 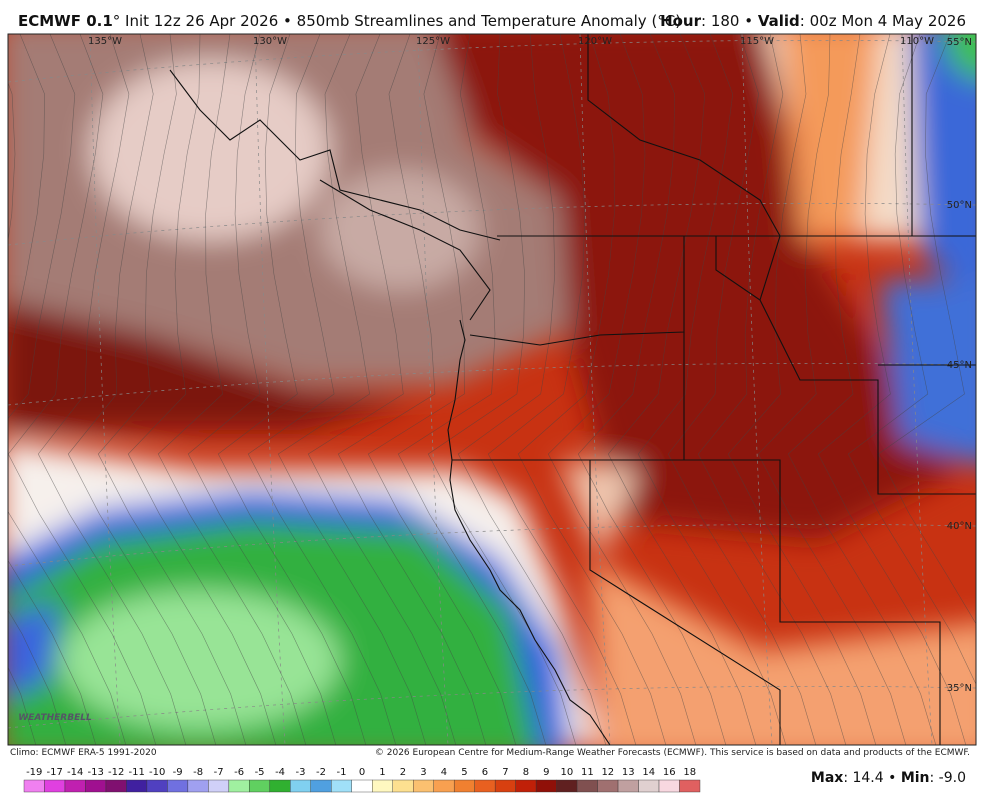 What do you see at coordinates (239, 772) in the screenshot?
I see `colorbar-label: -6` at bounding box center [239, 772].